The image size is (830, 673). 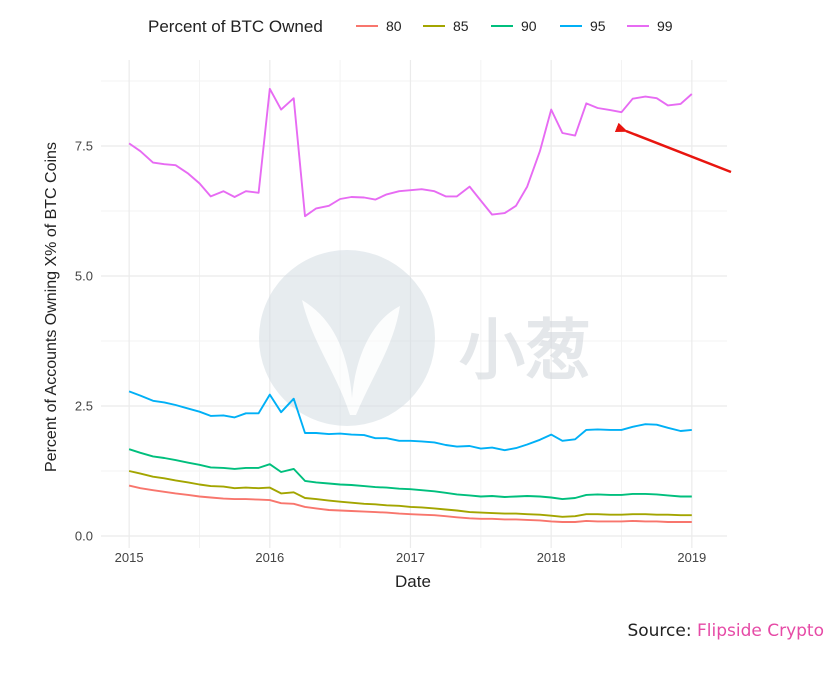 What do you see at coordinates (525, 350) in the screenshot?
I see `watermark-text: 小葱` at bounding box center [525, 350].